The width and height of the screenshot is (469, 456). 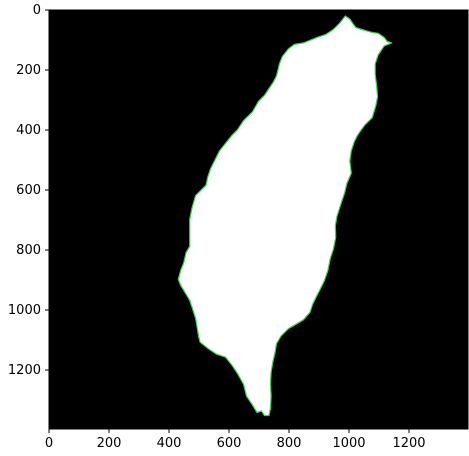 What do you see at coordinates (169, 443) in the screenshot?
I see `x-tick-label: 400` at bounding box center [169, 443].